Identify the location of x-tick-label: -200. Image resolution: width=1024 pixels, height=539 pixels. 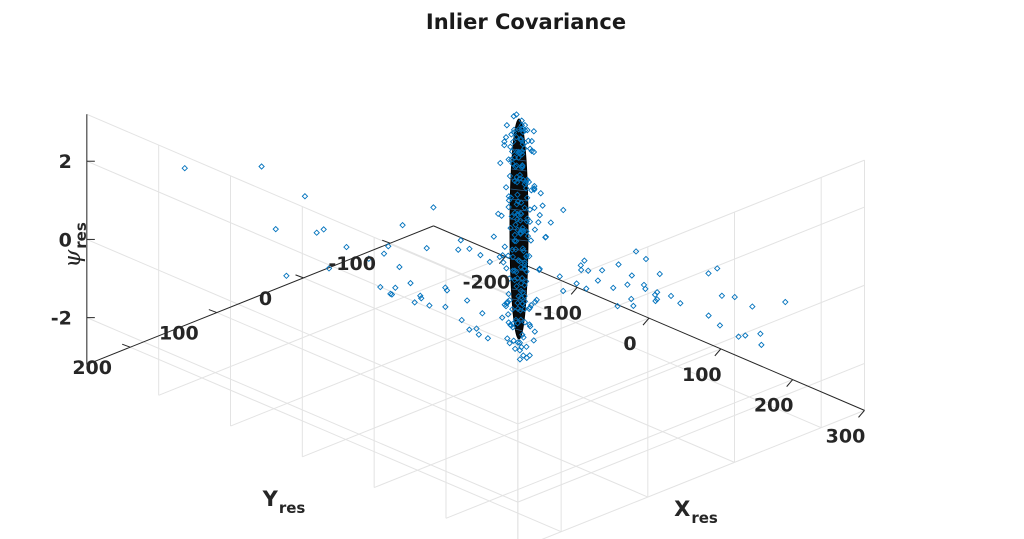
(487, 283).